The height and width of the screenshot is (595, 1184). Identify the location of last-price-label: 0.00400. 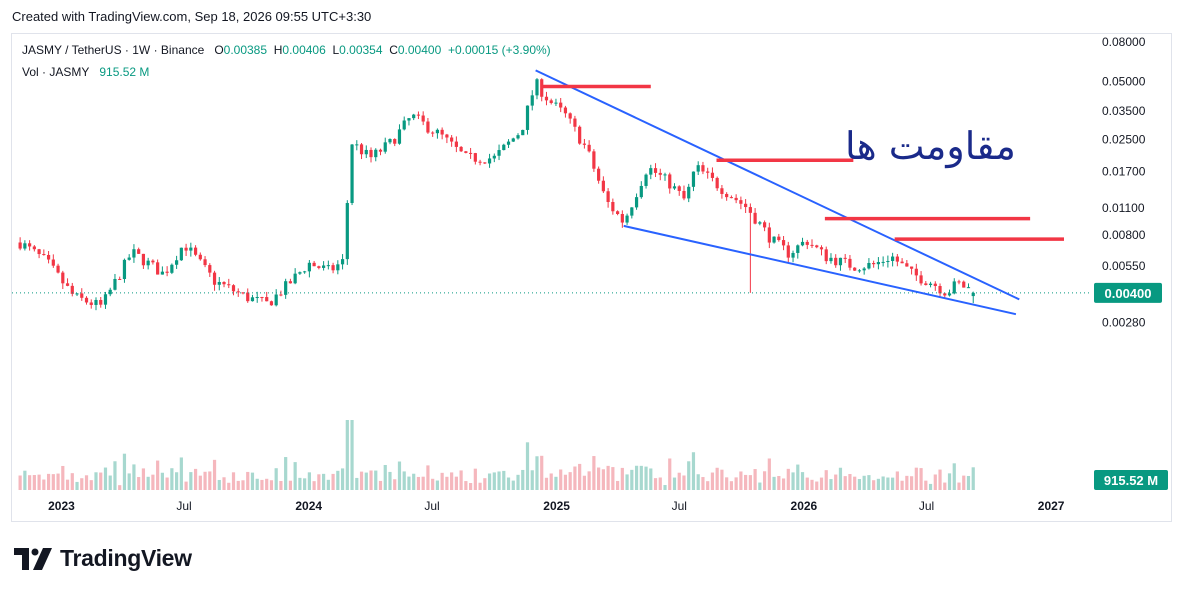
(1128, 293).